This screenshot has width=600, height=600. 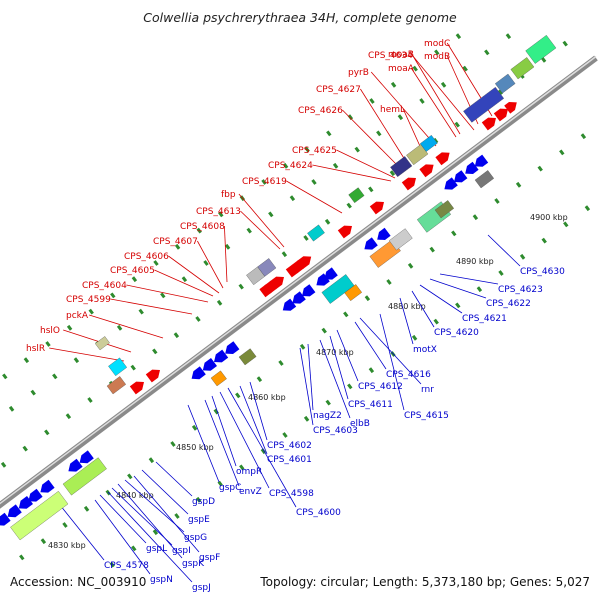 What do you see at coordinates (425, 350) in the screenshot?
I see `reverse-gene-label: motX` at bounding box center [425, 350].